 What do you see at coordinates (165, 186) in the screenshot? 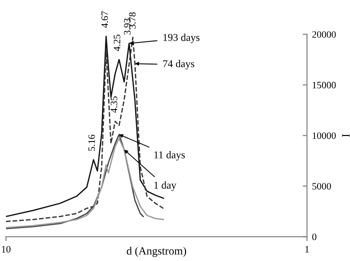
I see `series-label: 1 day` at bounding box center [165, 186].